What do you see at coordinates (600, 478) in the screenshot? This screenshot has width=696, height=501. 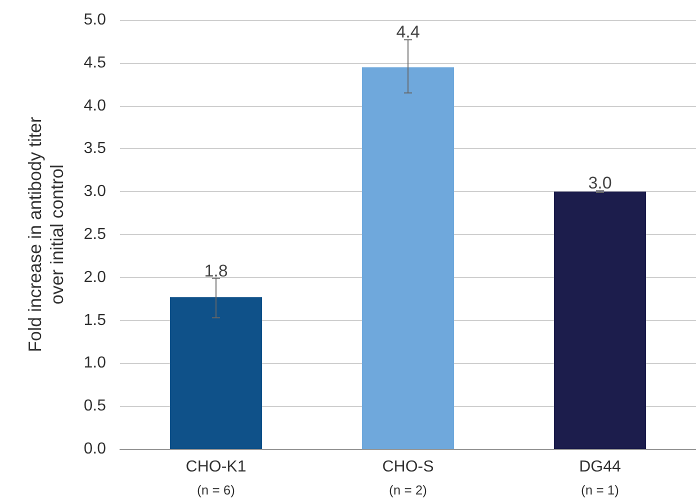 I see `x-tick-label: DG44 (n = 1)` at bounding box center [600, 478].